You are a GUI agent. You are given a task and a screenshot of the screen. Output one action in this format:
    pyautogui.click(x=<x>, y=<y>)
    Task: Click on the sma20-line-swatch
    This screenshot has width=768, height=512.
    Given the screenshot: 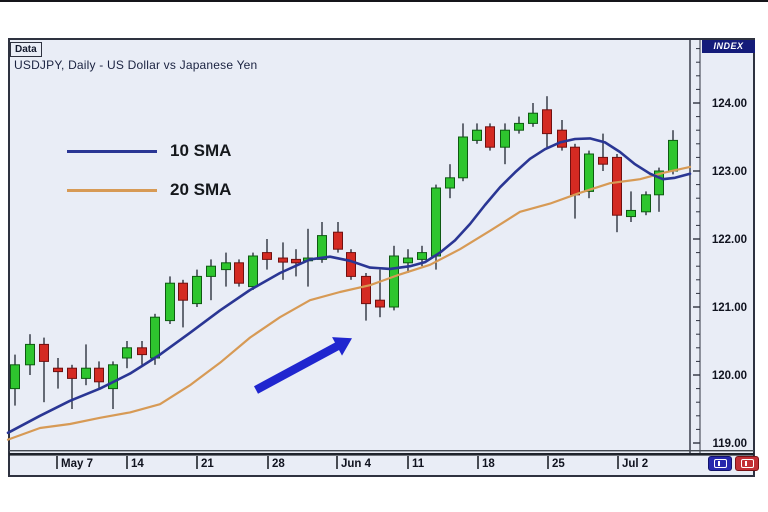 What is the action you would take?
    pyautogui.click(x=112, y=190)
    